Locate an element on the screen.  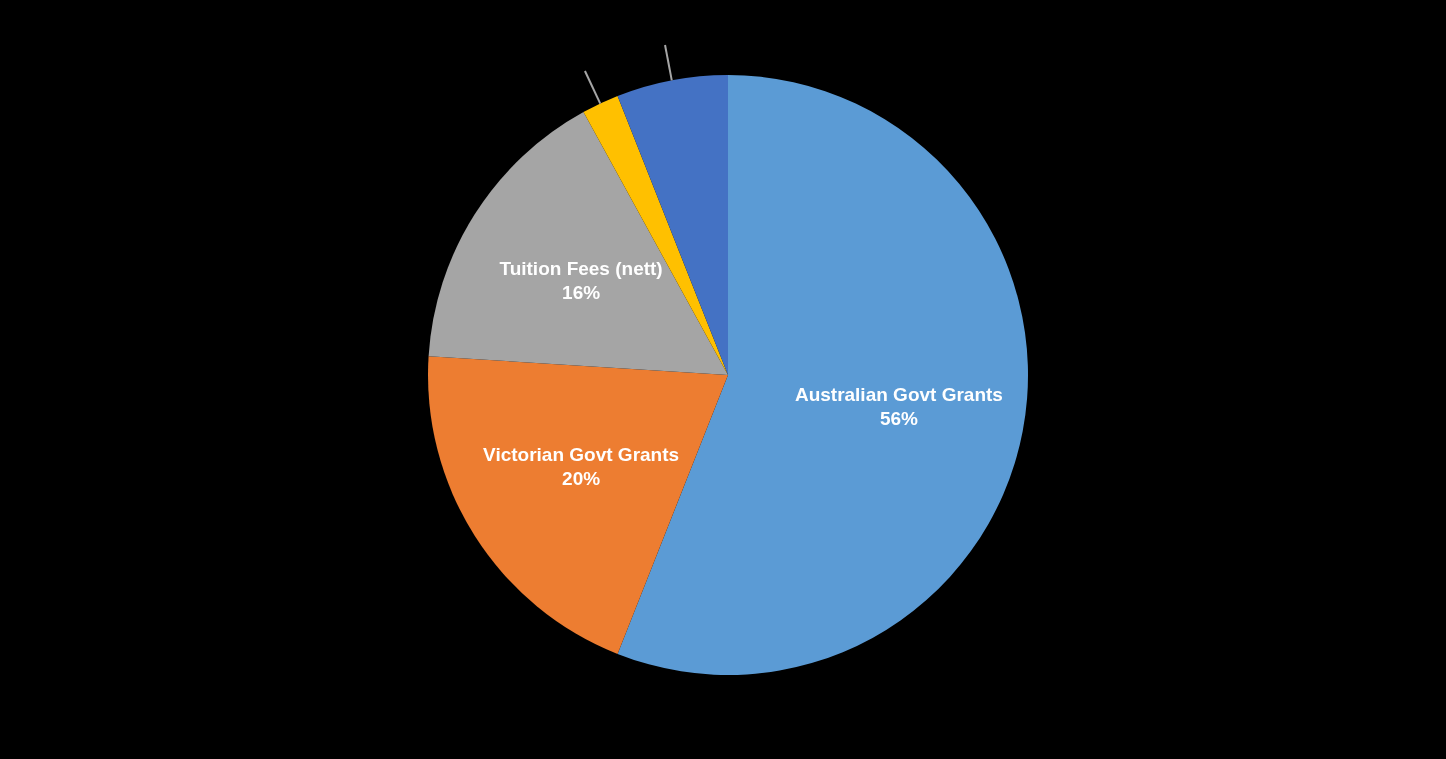
slice-label: Tuition Fees (nett) is located at coordinates (581, 268).